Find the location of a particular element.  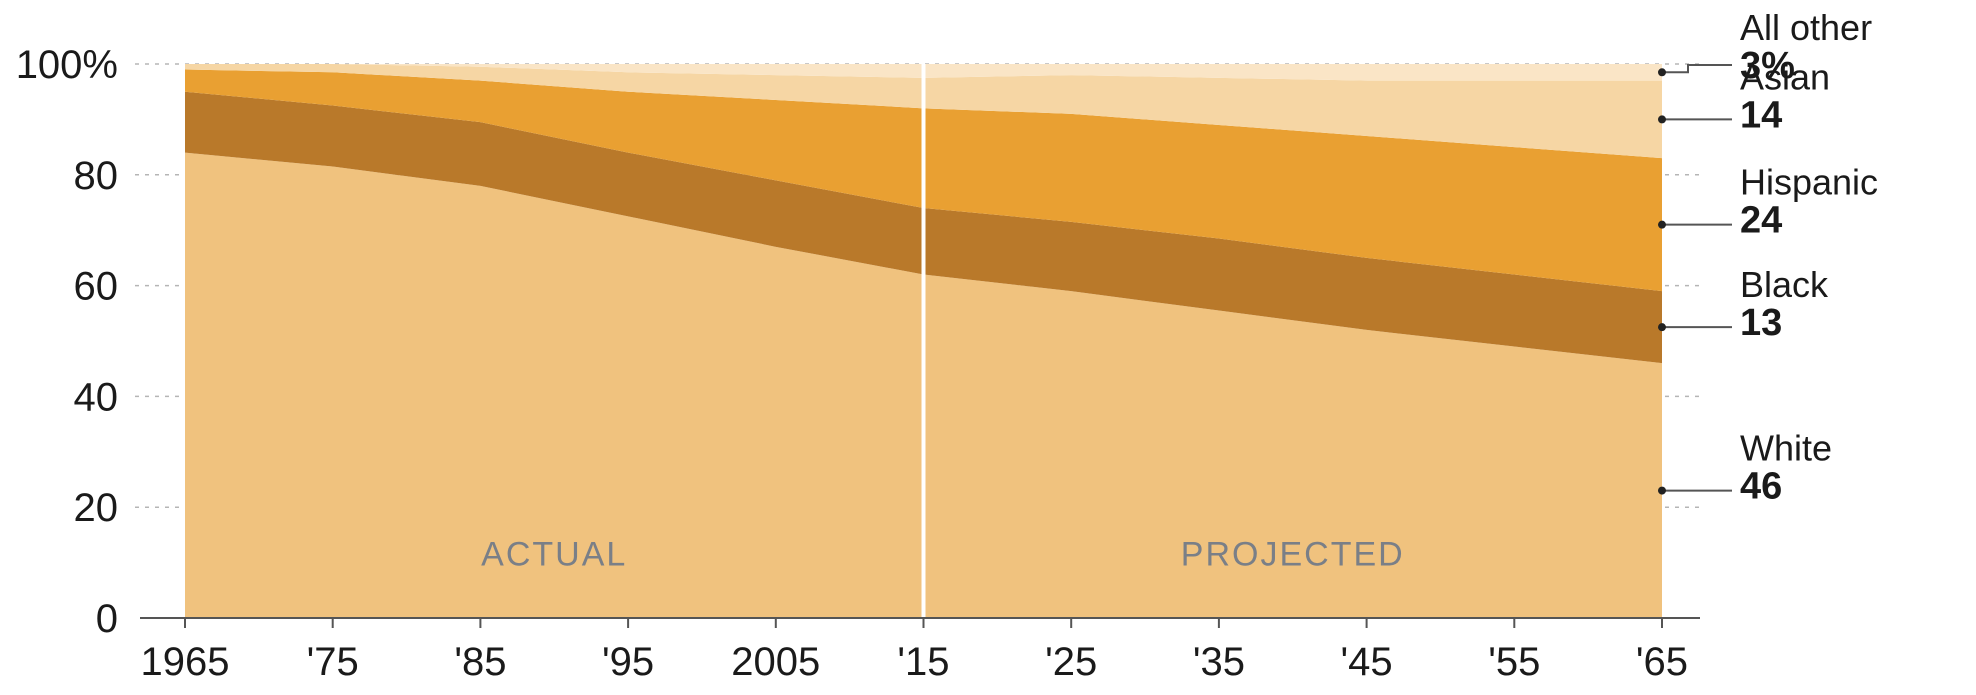

x-tick-label: '65 is located at coordinates (1662, 662).